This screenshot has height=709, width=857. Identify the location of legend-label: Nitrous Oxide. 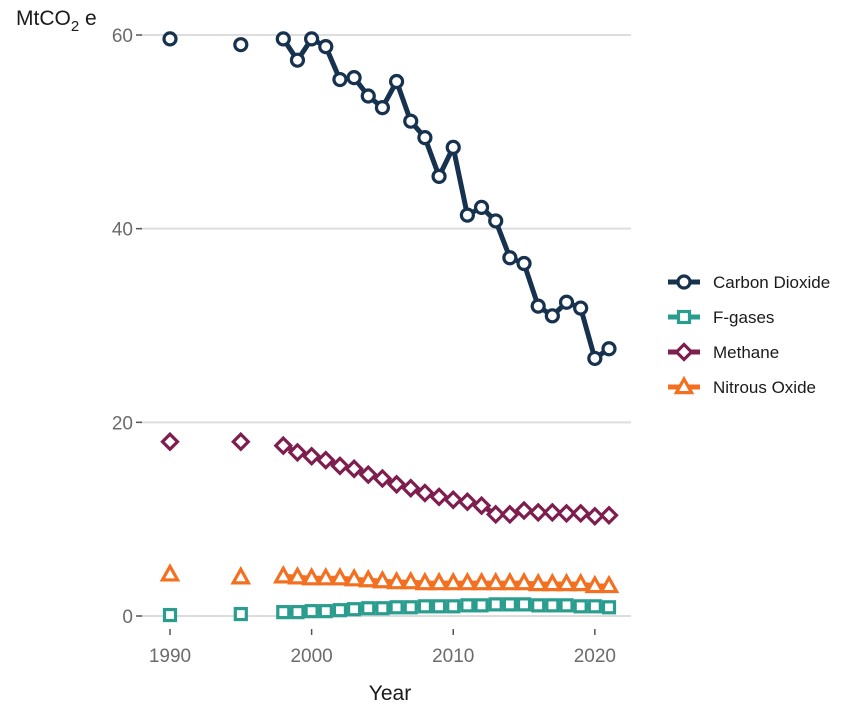
(764, 387).